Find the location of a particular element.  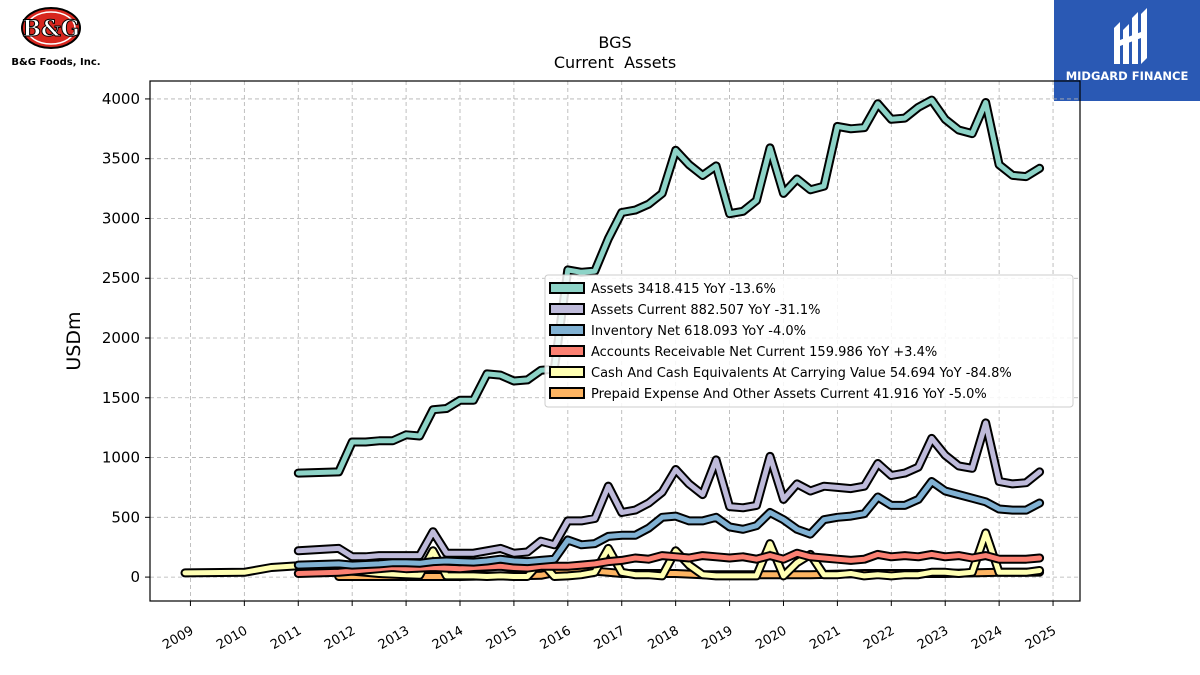

y-tick-label: 2000 is located at coordinates (121, 338).